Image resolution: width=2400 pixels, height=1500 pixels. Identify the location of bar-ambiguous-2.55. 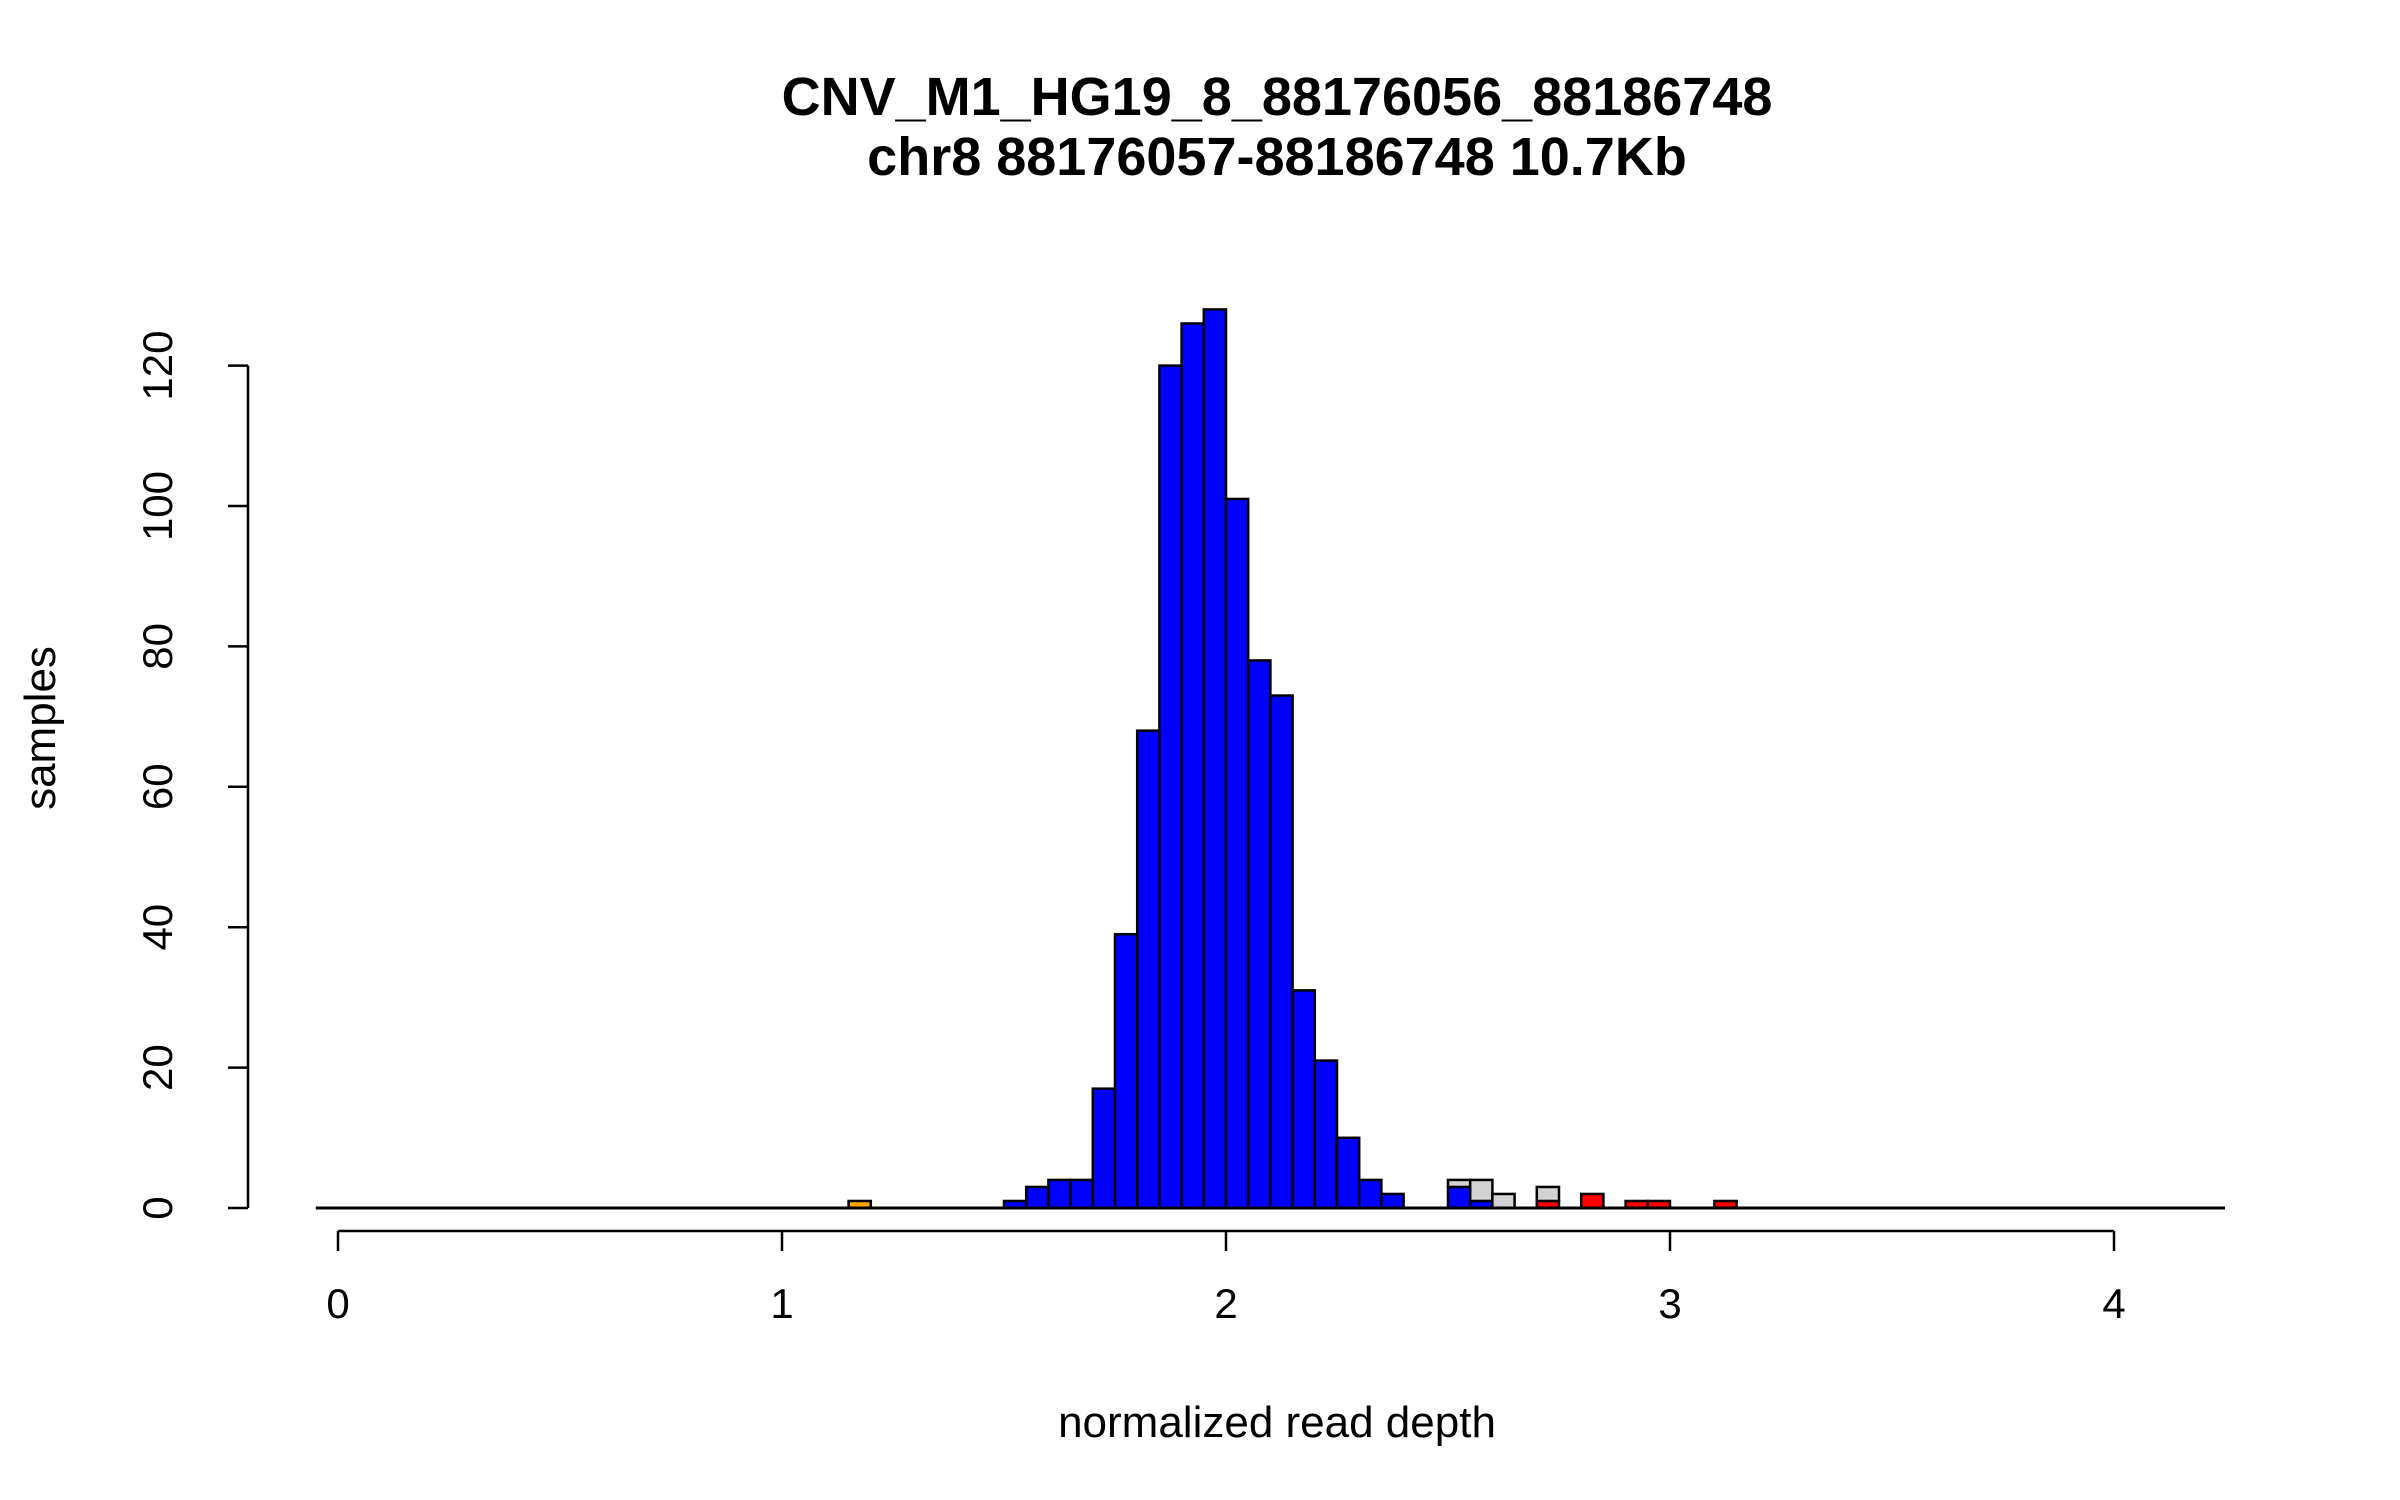
(1481, 1190).